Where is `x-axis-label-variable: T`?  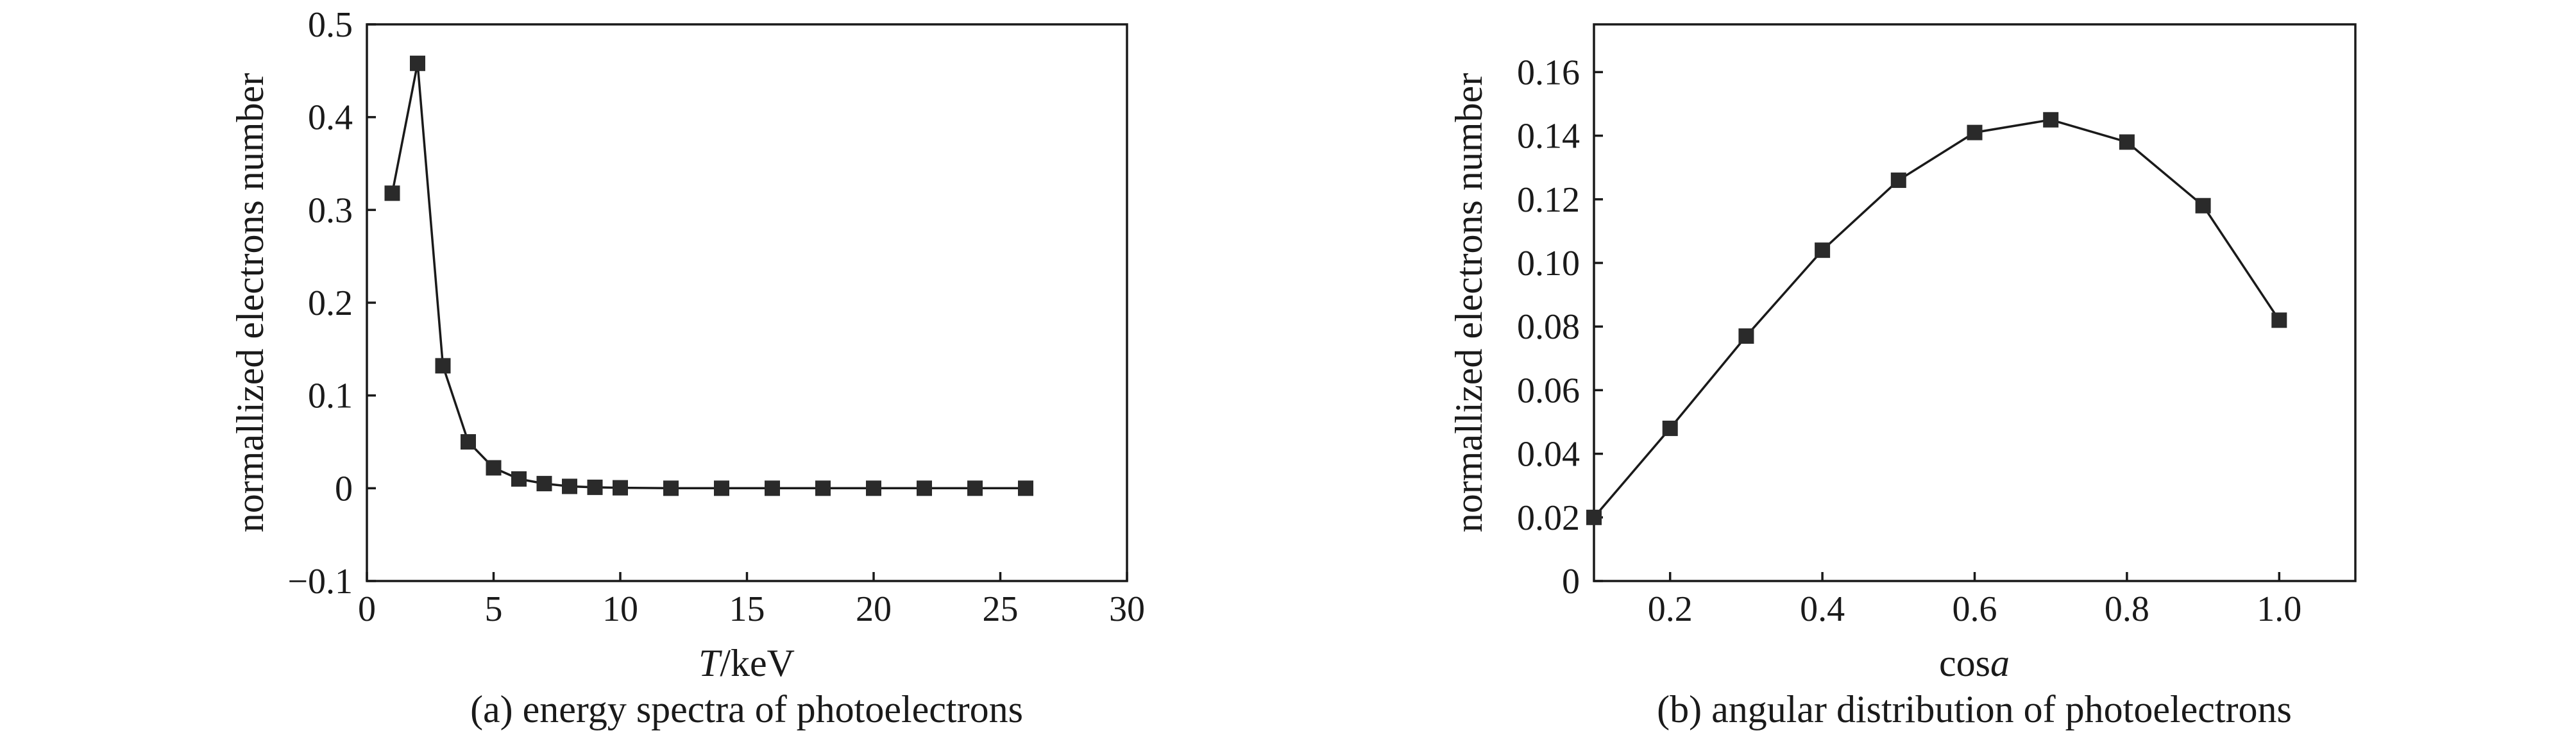
x-axis-label-variable: T is located at coordinates (710, 663).